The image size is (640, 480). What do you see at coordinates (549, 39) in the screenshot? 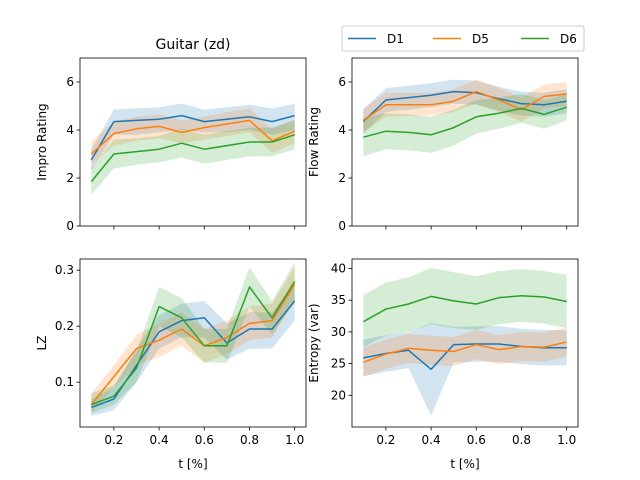
I see `legend-entry-d6: D6` at bounding box center [549, 39].